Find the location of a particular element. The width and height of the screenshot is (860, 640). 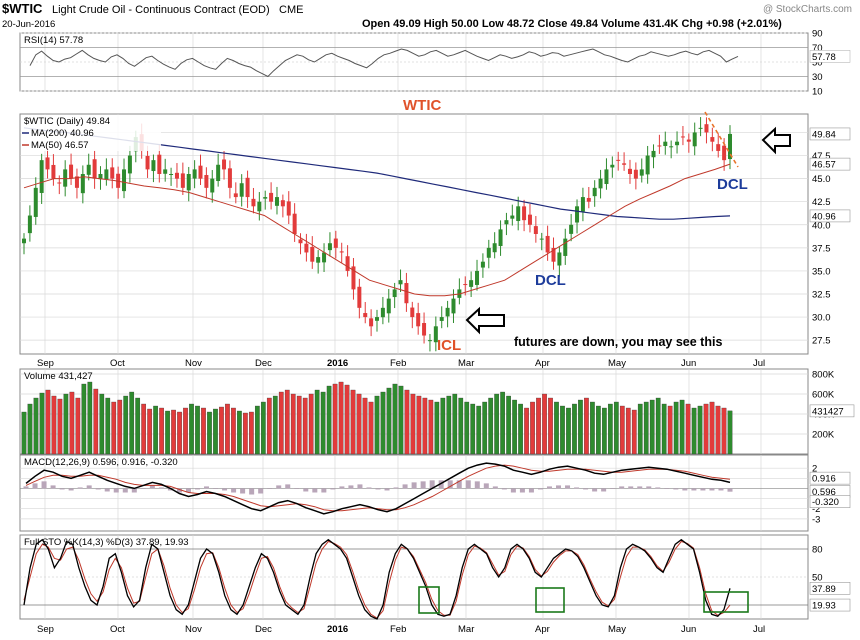

tick-label: 30.0 is located at coordinates (821, 318).